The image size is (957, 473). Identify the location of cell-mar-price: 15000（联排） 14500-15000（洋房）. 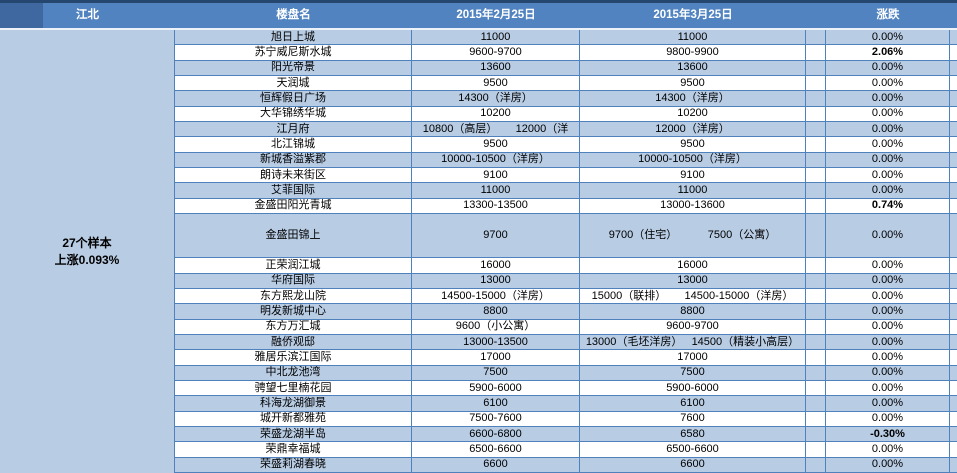
(693, 296).